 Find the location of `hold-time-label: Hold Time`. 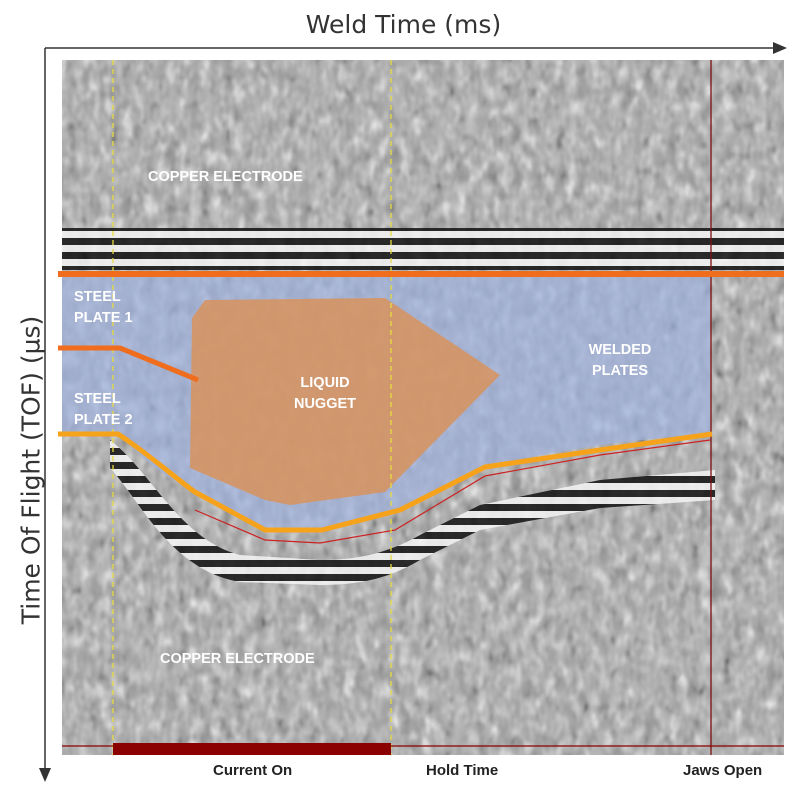

hold-time-label: Hold Time is located at coordinates (462, 770).